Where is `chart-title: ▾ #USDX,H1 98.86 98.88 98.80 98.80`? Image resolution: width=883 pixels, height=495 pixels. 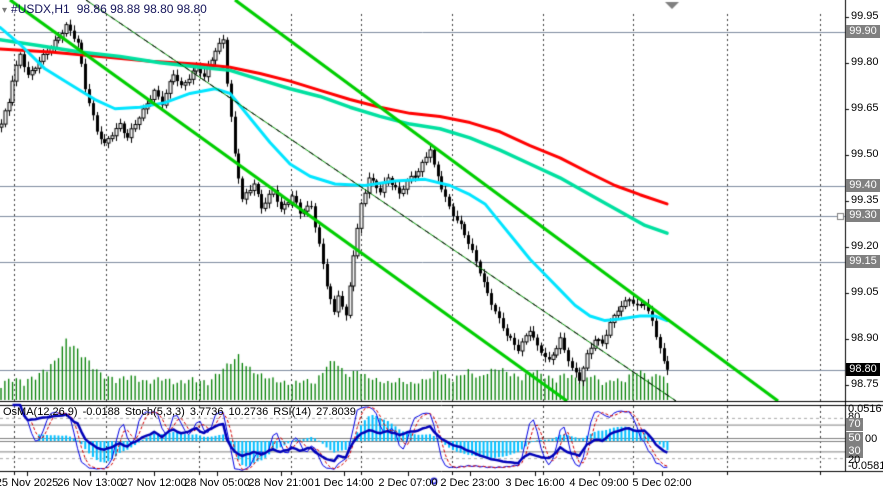 chart-title: ▾ #USDX,H1 98.86 98.88 98.80 98.80 is located at coordinates (104, 9).